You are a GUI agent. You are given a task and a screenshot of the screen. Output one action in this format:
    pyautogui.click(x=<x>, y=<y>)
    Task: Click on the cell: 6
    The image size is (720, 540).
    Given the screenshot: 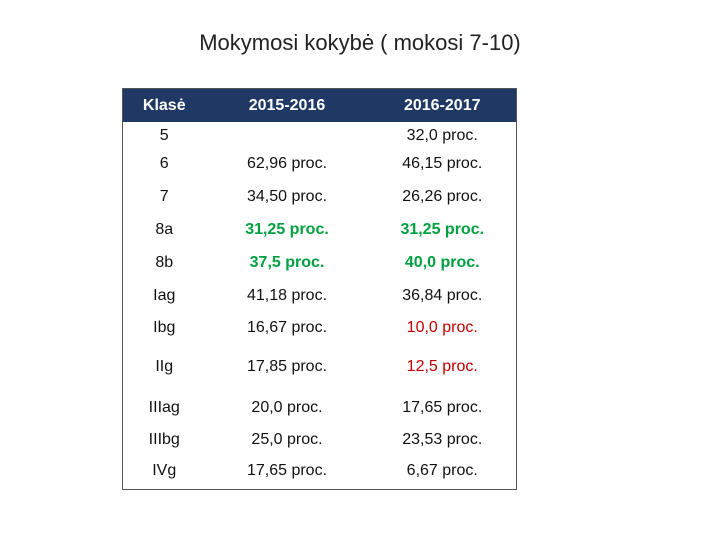 What is the action you would take?
    pyautogui.click(x=164, y=163)
    